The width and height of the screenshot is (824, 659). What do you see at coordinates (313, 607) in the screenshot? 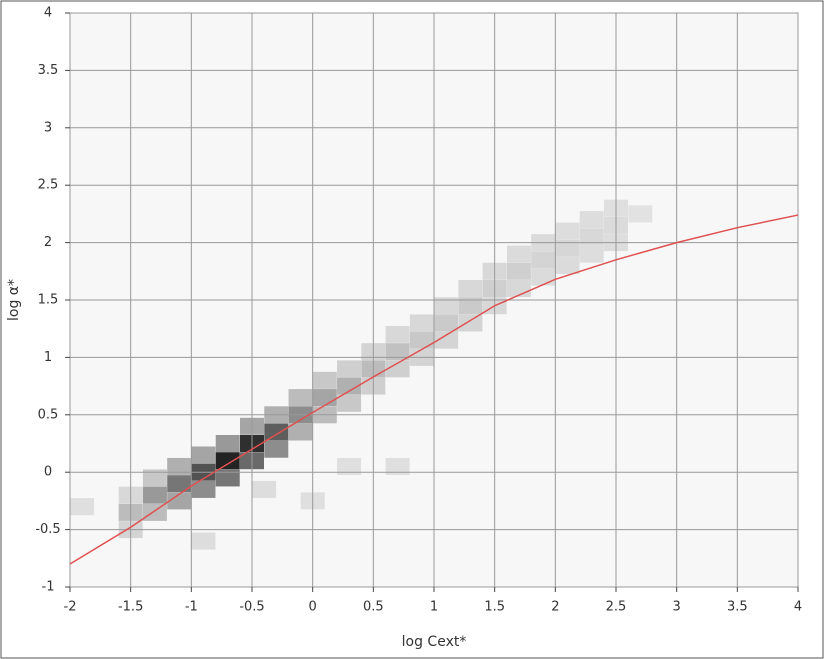
I see `x-tick-label: 0` at bounding box center [313, 607].